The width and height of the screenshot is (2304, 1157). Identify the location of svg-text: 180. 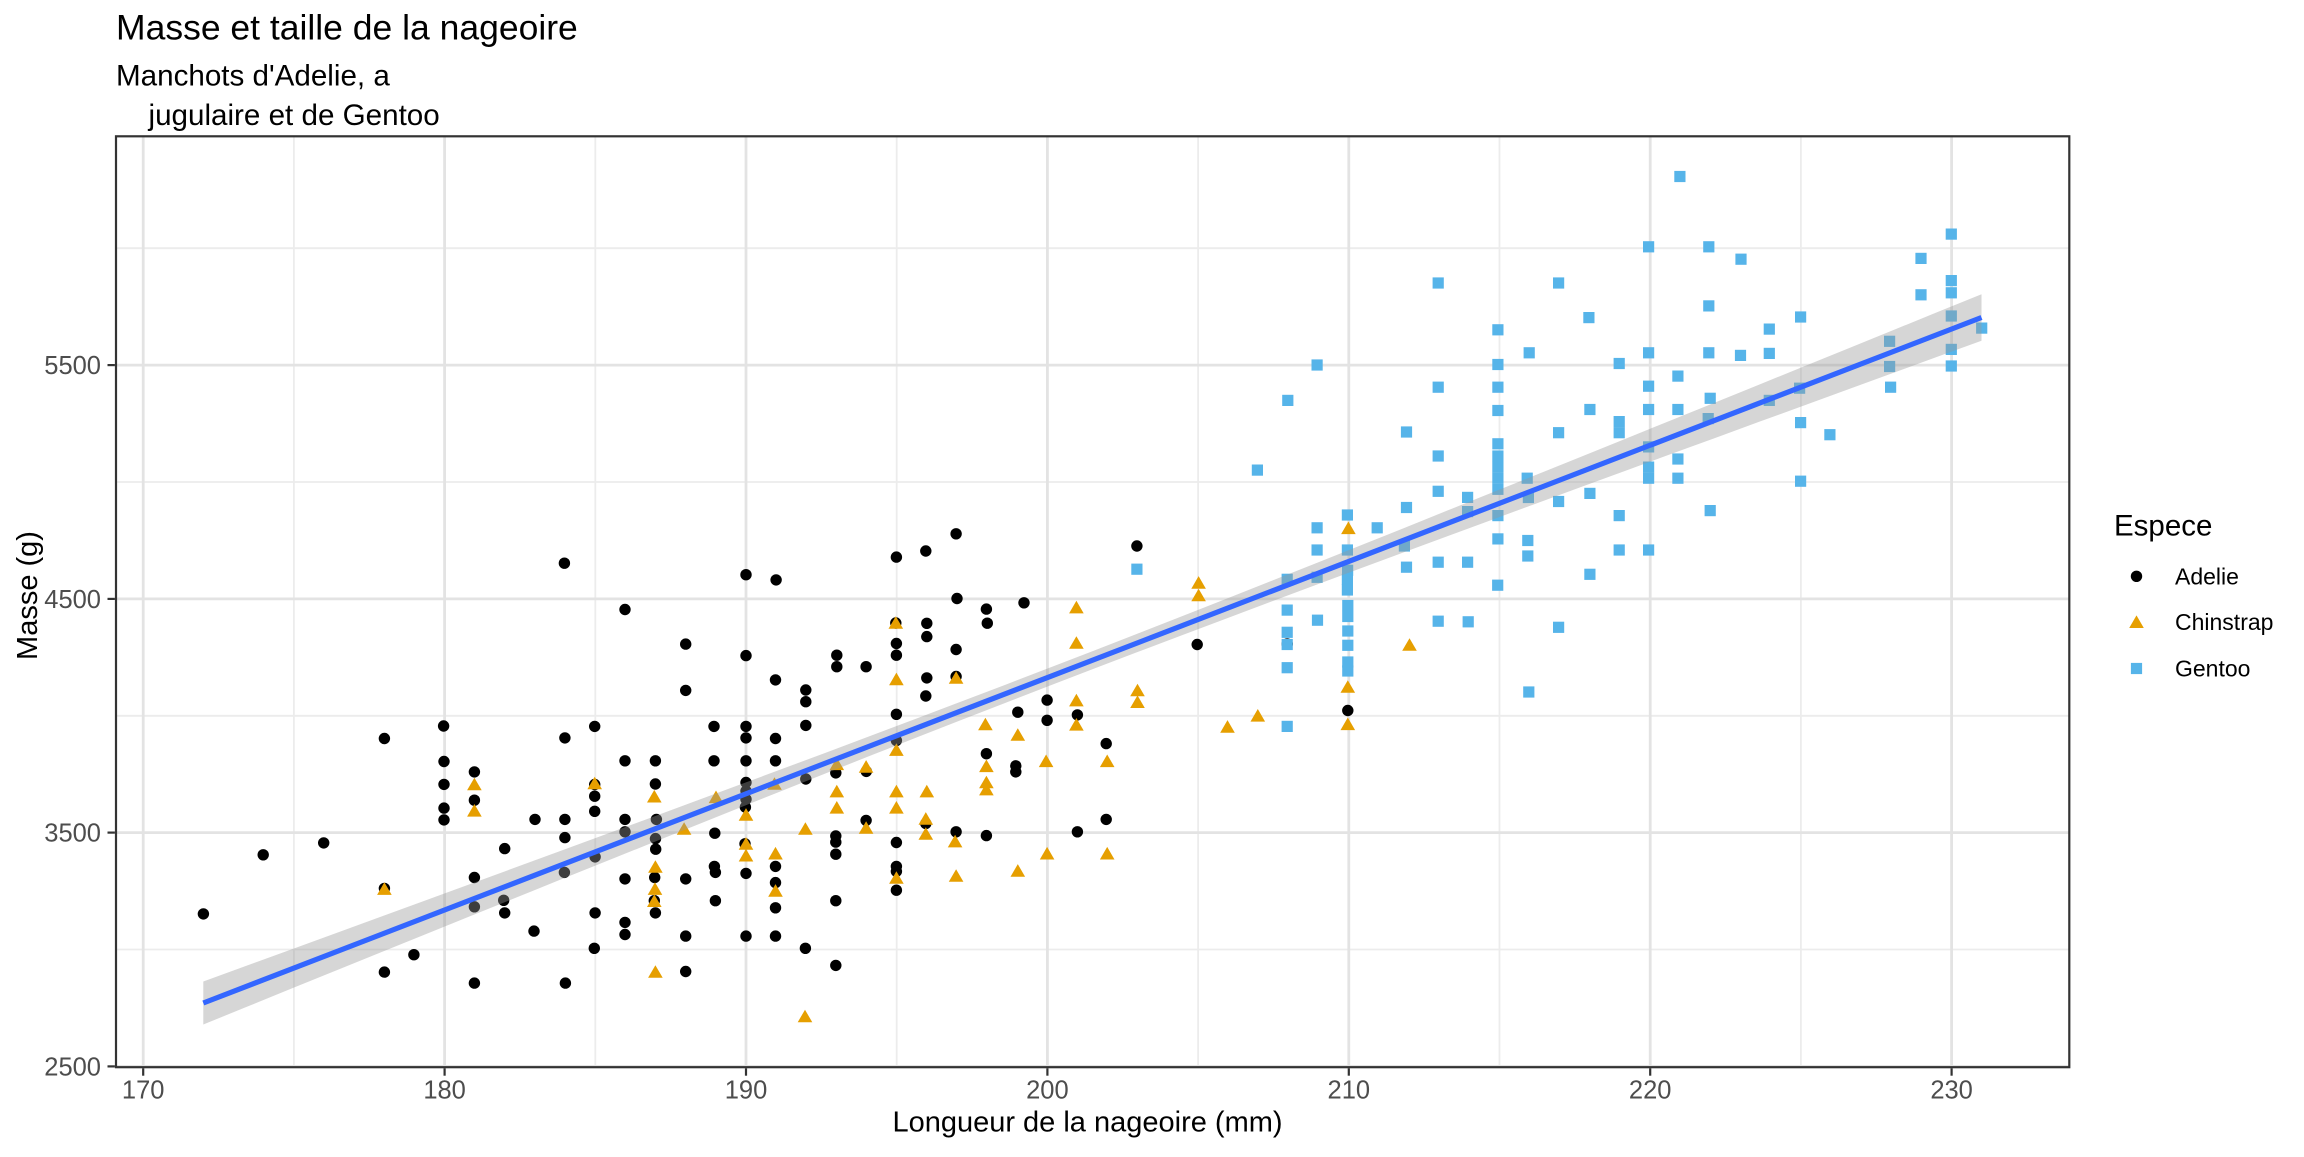
(444, 1091).